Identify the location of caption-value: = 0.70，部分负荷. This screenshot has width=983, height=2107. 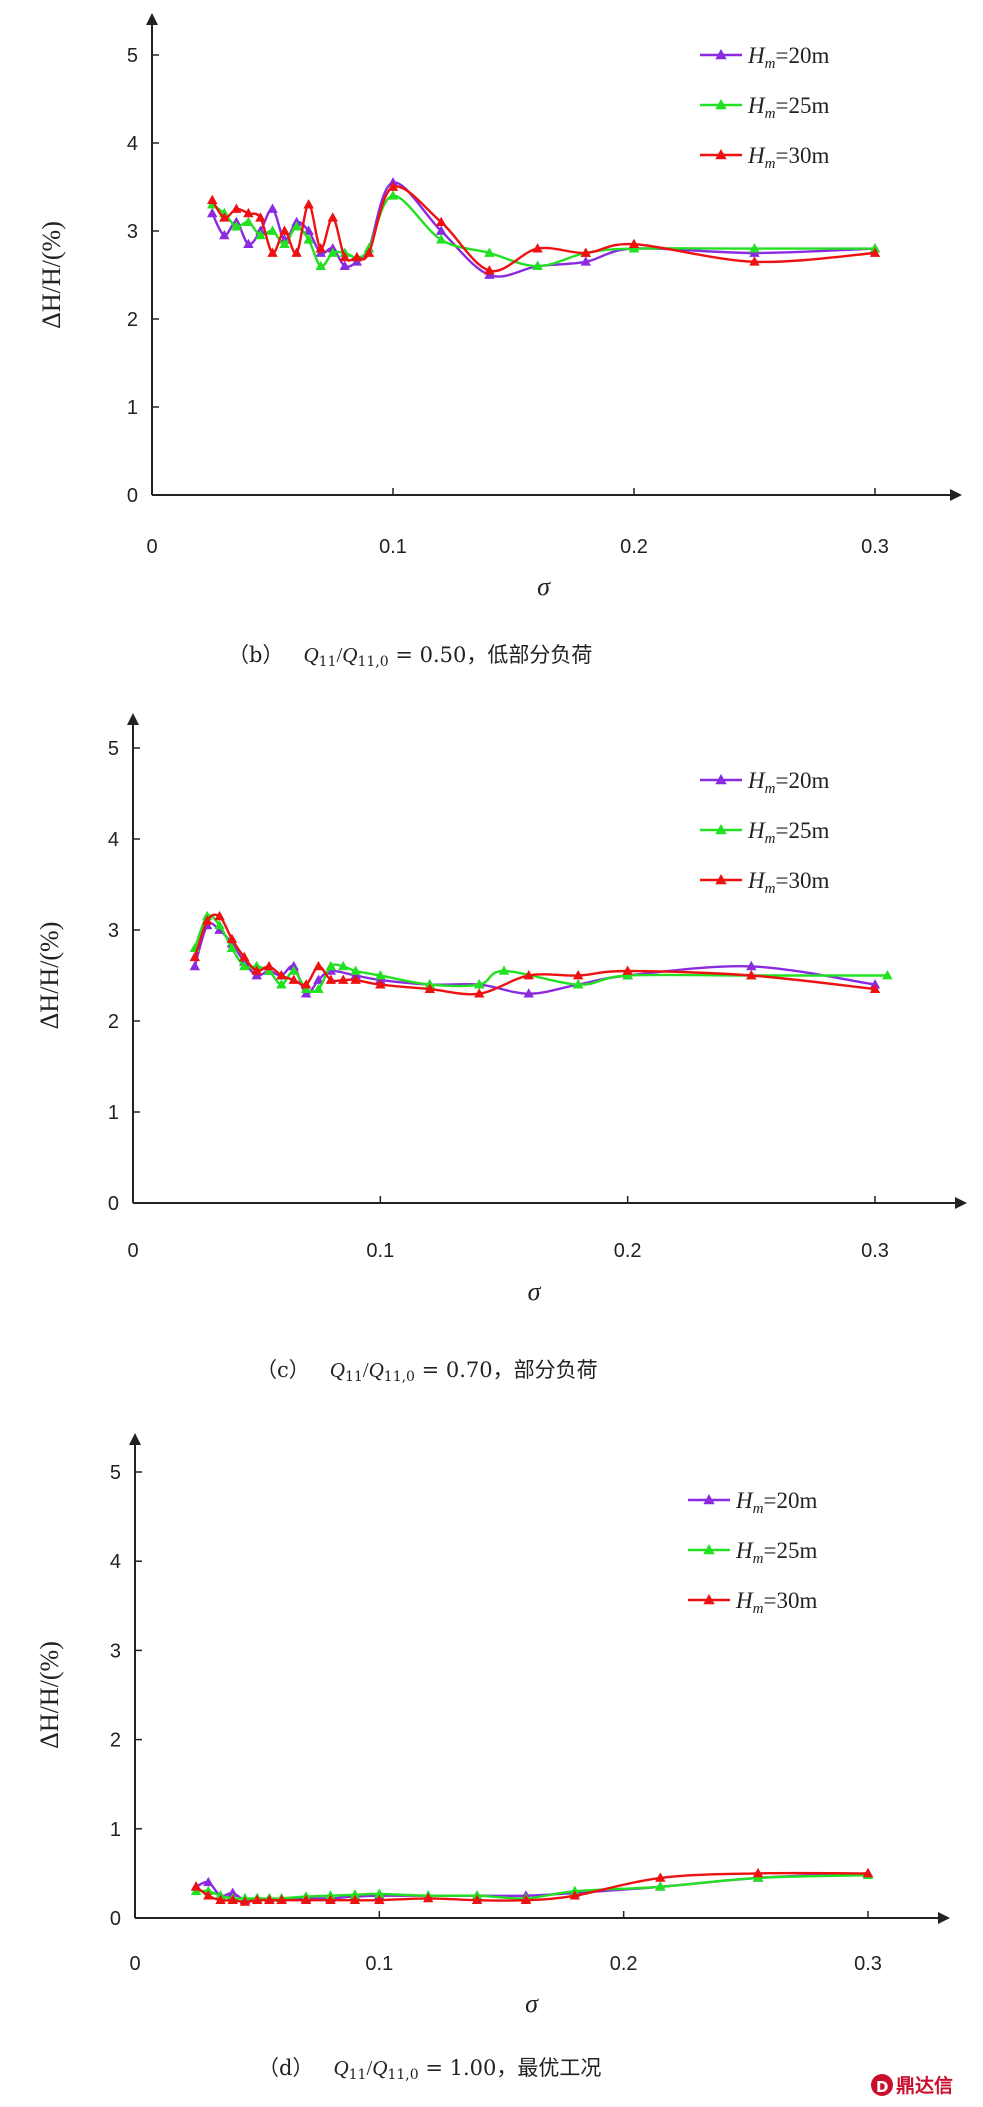
(506, 1370).